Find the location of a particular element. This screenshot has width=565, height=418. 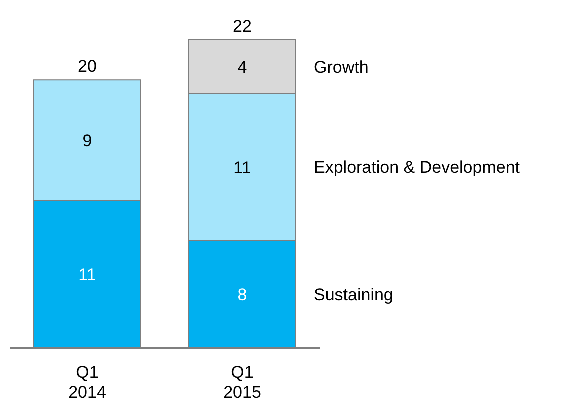

series-label: Exploration & Development is located at coordinates (417, 168).